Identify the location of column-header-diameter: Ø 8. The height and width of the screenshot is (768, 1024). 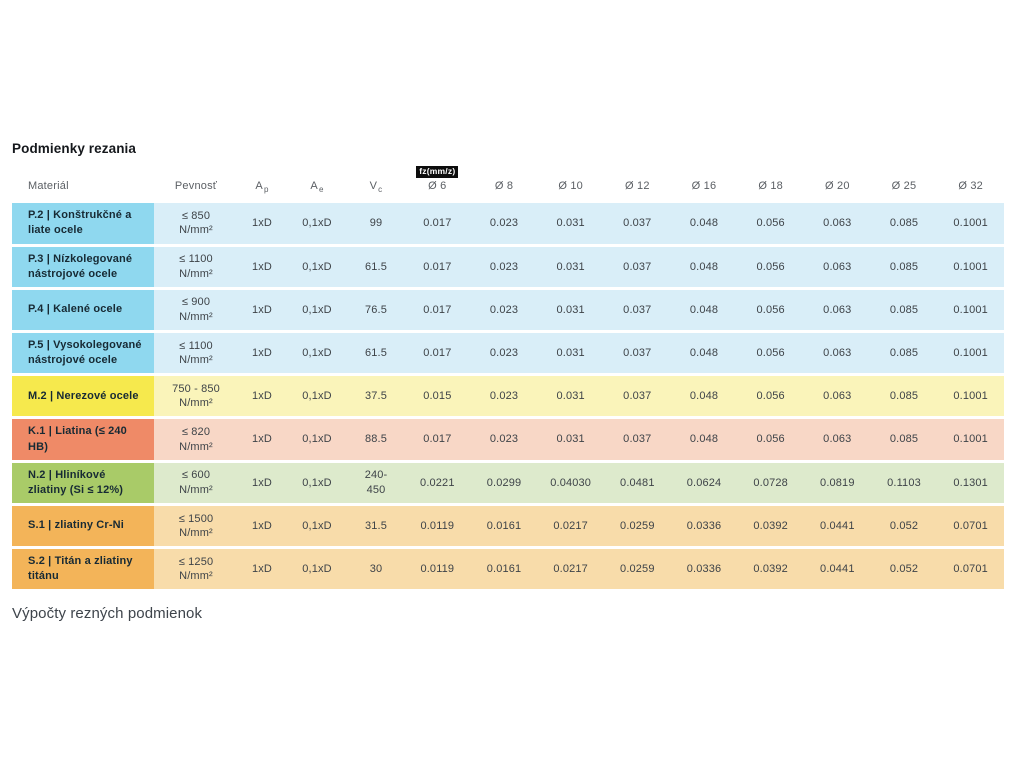
(504, 183).